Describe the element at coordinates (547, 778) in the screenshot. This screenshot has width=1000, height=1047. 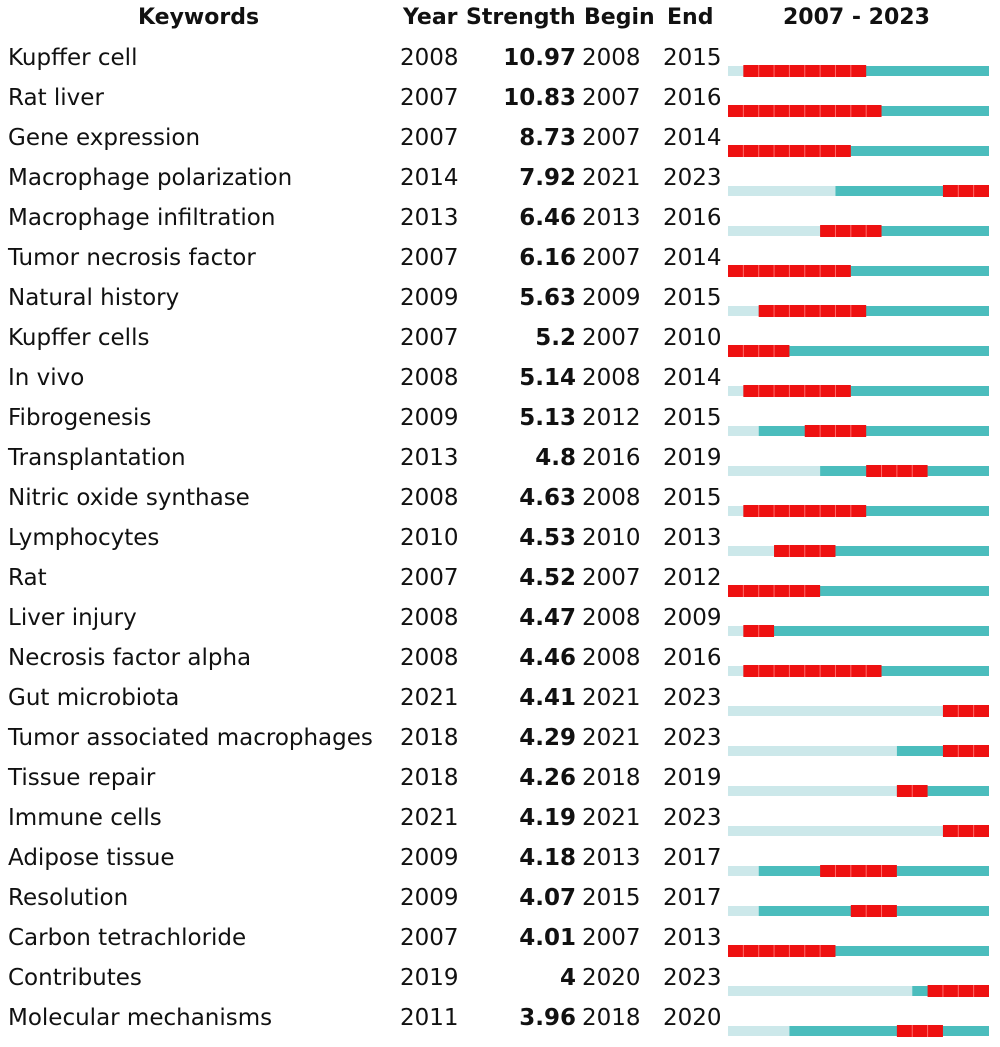
I see `strength-cell: 4.26` at that location.